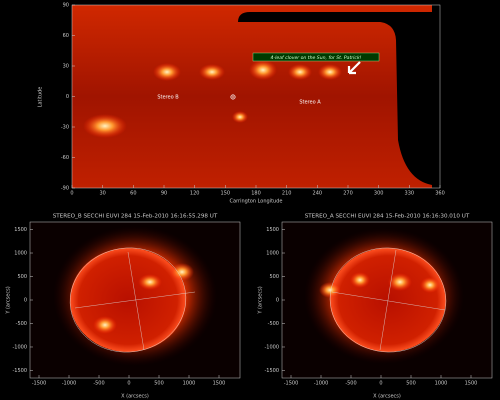 The image size is (500, 400). Describe the element at coordinates (66, 36) in the screenshot. I see `y-tick-label: 60` at that location.